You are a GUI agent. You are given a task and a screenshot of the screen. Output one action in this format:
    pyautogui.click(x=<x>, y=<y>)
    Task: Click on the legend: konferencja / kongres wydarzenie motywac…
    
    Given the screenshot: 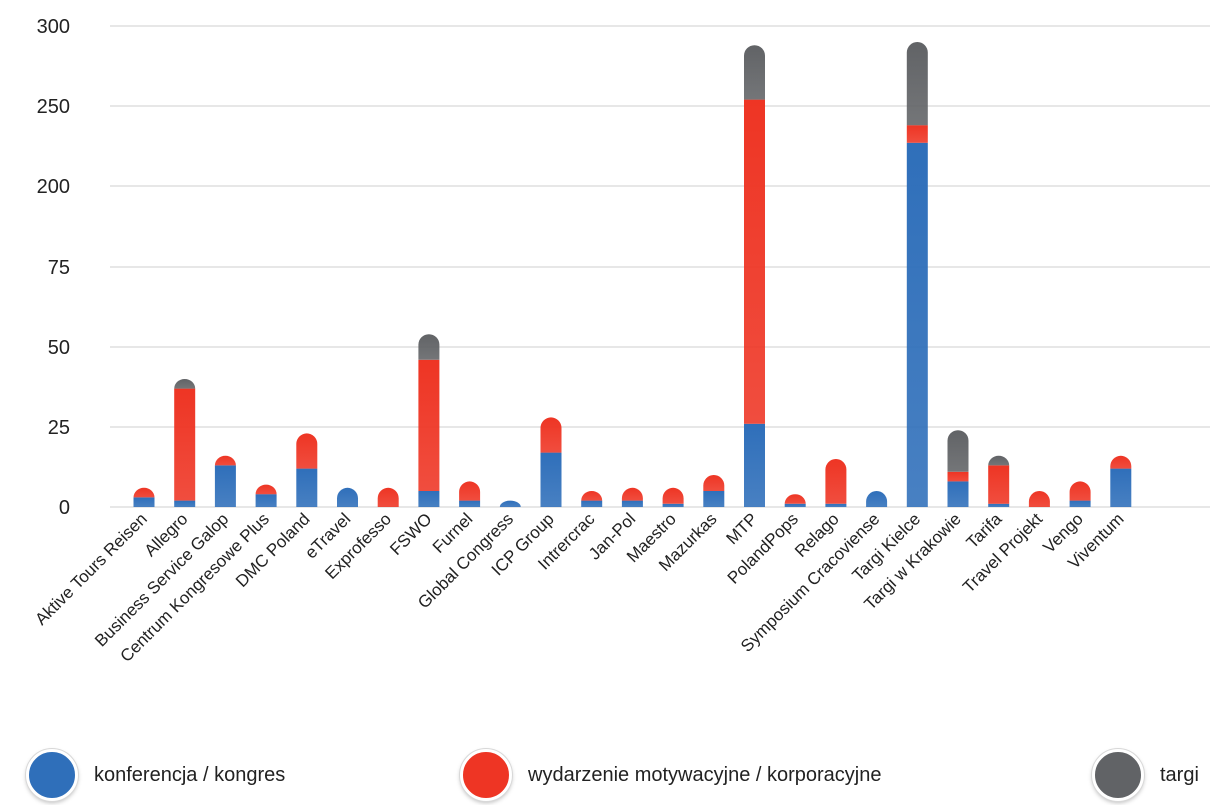 What is the action you would take?
    pyautogui.click(x=607, y=775)
    